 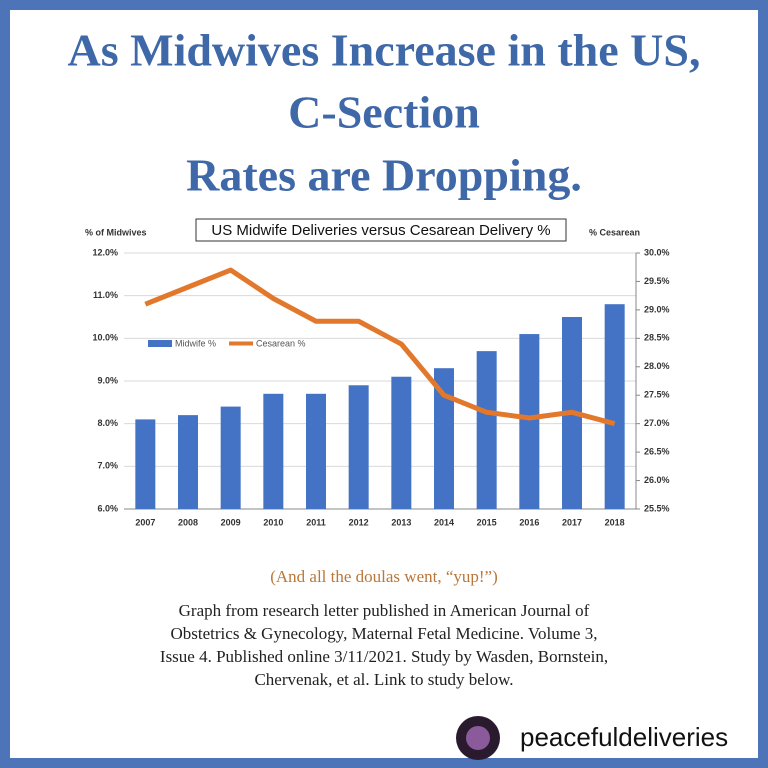 What do you see at coordinates (380, 347) in the screenshot?
I see `line` at bounding box center [380, 347].